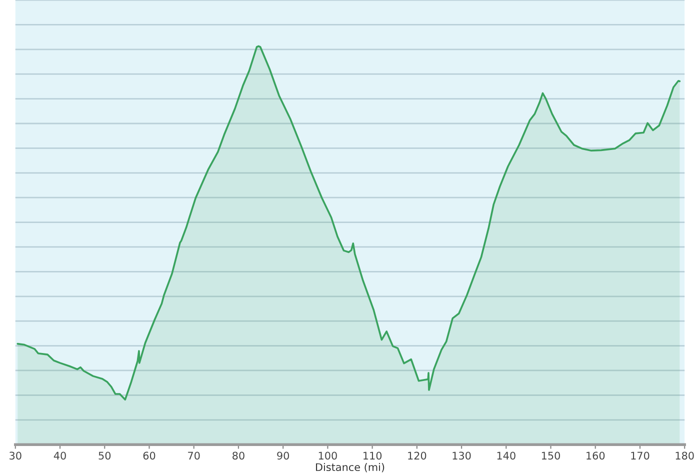 The width and height of the screenshot is (700, 476). What do you see at coordinates (506, 456) in the screenshot?
I see `x-tick-label: 140` at bounding box center [506, 456].